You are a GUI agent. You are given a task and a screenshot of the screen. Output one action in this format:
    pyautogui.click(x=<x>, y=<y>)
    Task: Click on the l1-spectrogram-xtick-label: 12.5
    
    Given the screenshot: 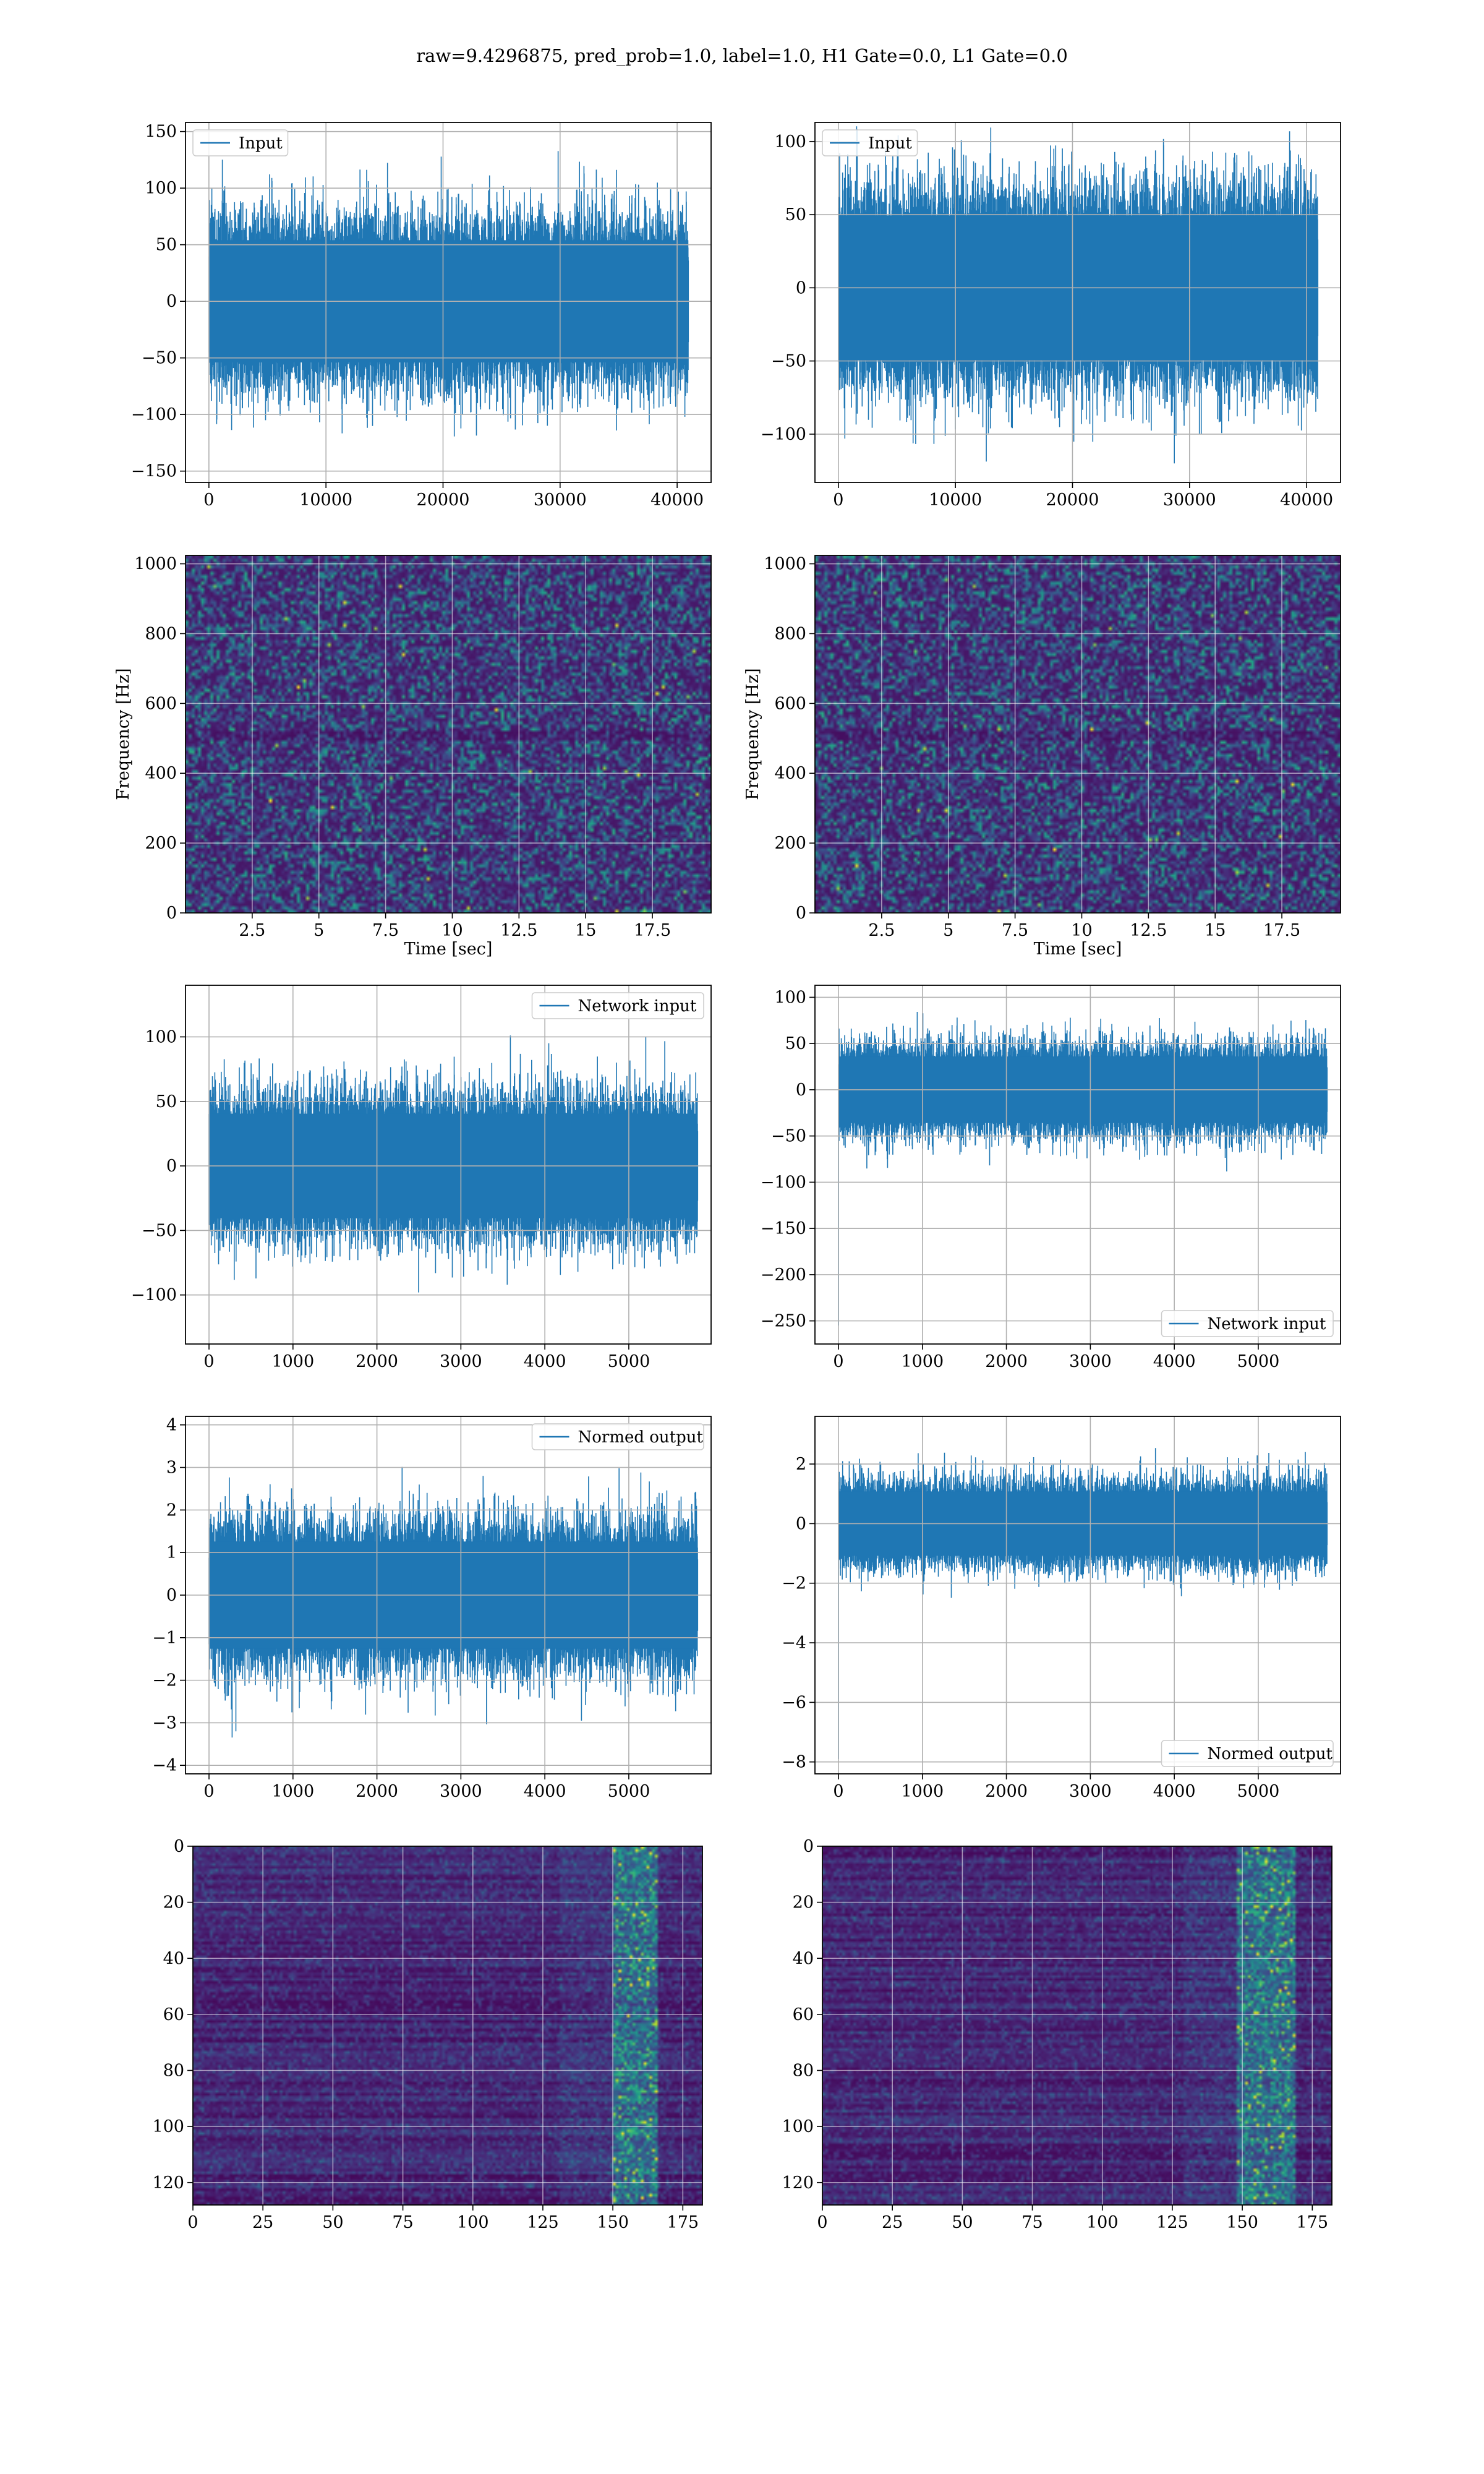 What is the action you would take?
    pyautogui.click(x=1148, y=930)
    